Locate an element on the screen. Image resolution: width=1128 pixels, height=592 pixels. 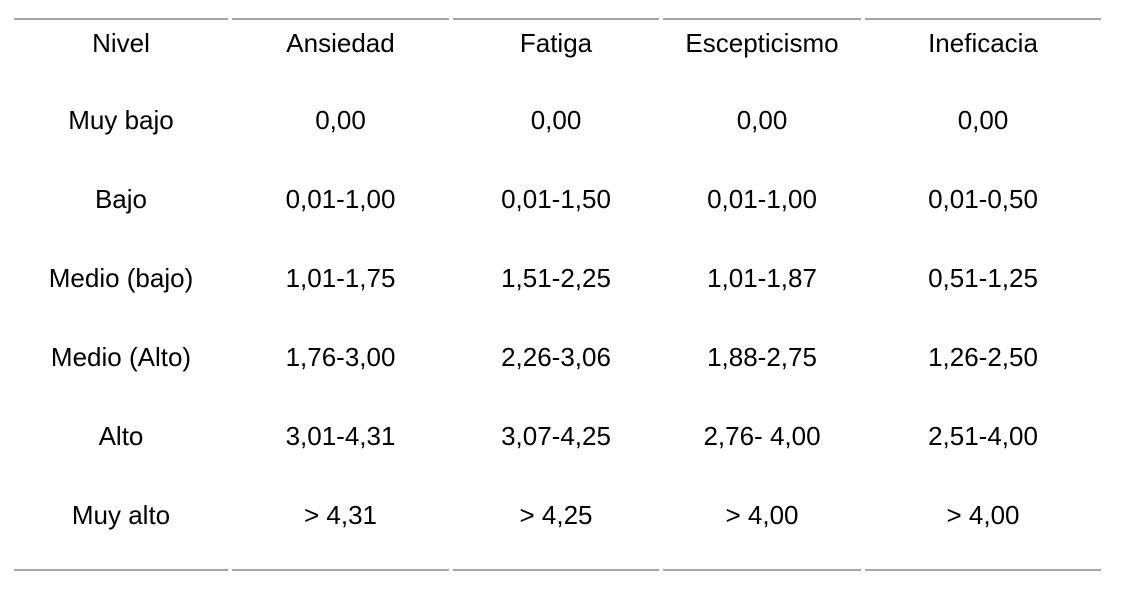
table-cell: 0,51-1,25 is located at coordinates (983, 278).